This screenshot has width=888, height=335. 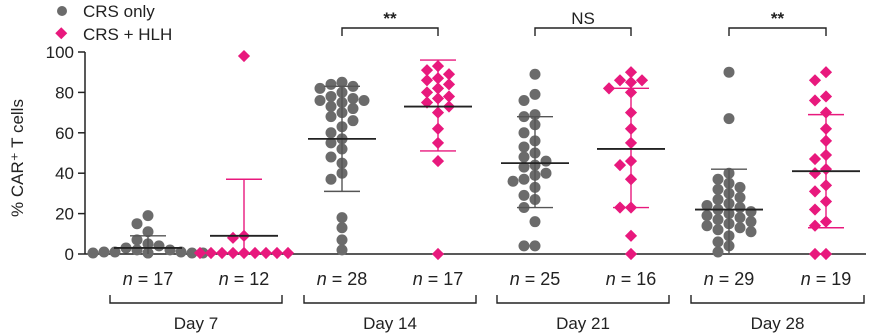 What do you see at coordinates (17, 158) in the screenshot?
I see `y-axis-title: % CAR⁺ T cells` at bounding box center [17, 158].